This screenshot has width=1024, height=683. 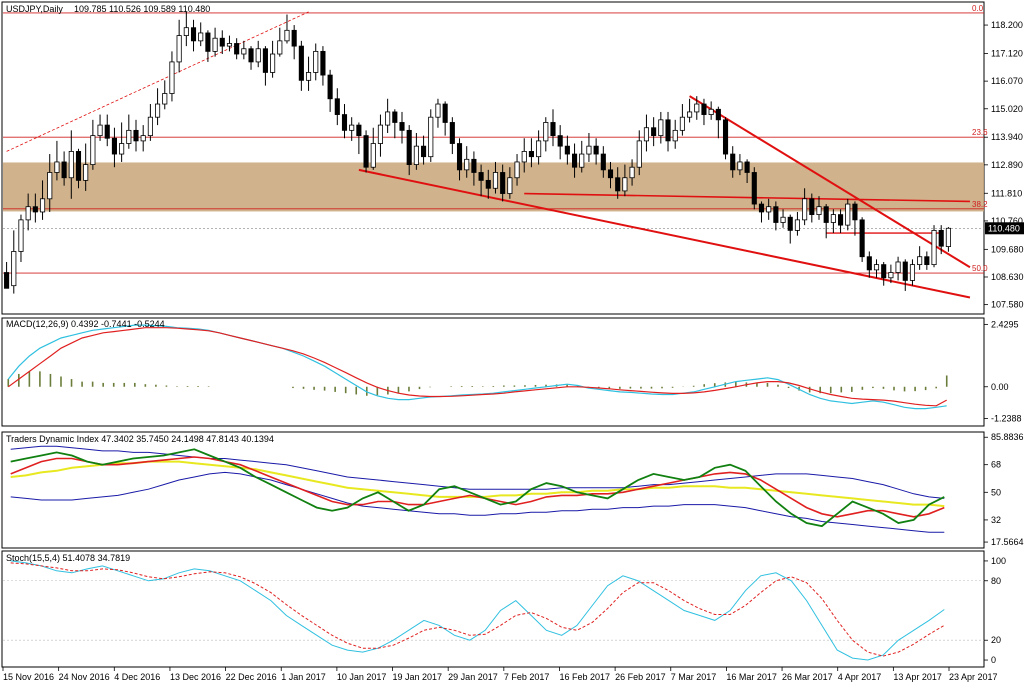 I want to click on tdi-tick-label: 32, so click(x=996, y=520).